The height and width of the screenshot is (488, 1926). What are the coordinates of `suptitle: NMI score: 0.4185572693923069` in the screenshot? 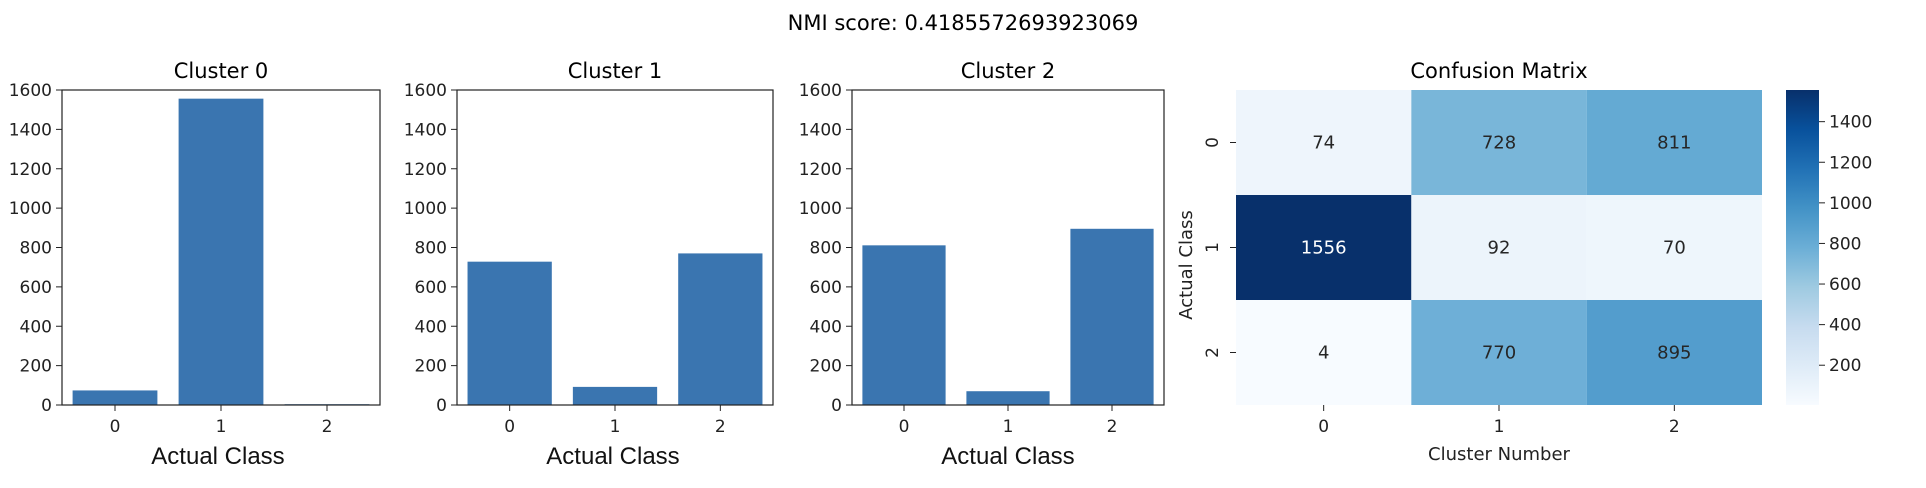 It's located at (963, 23).